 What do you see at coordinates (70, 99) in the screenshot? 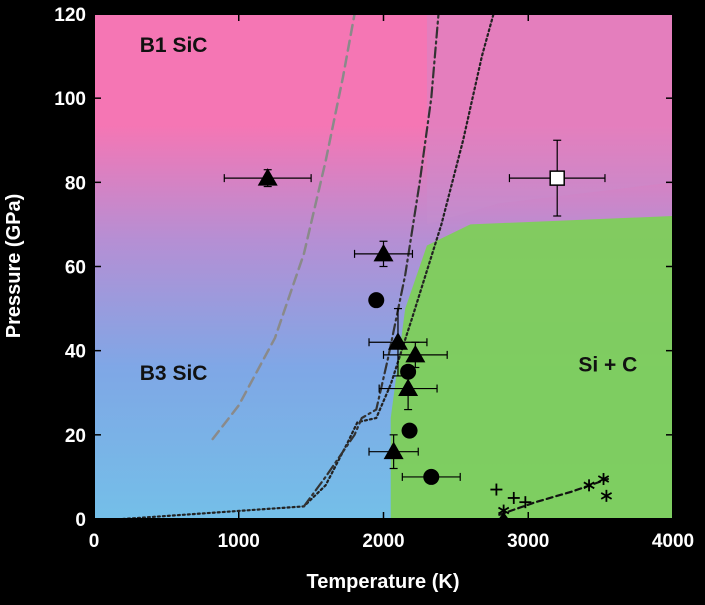
I see `y-tick-label-5: 100` at bounding box center [70, 99].